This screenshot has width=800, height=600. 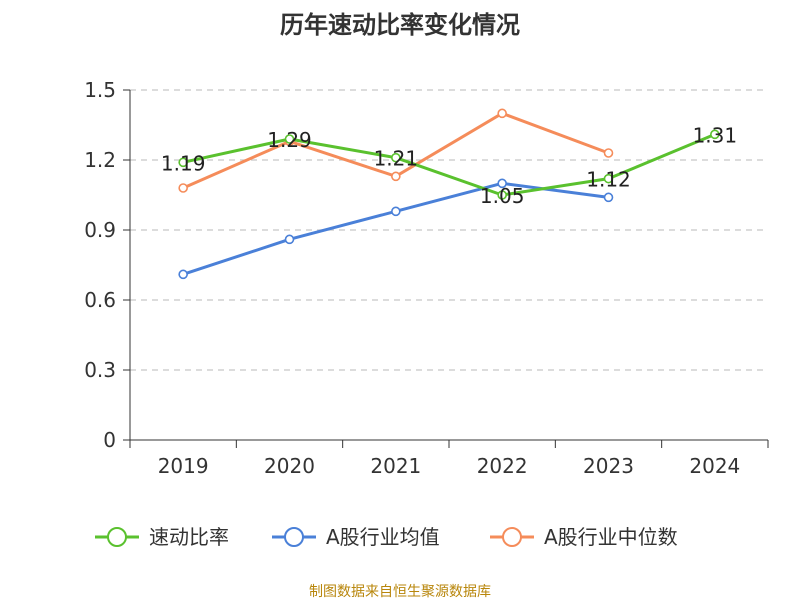 I want to click on y-tick-label: 0.9, so click(x=100, y=230).